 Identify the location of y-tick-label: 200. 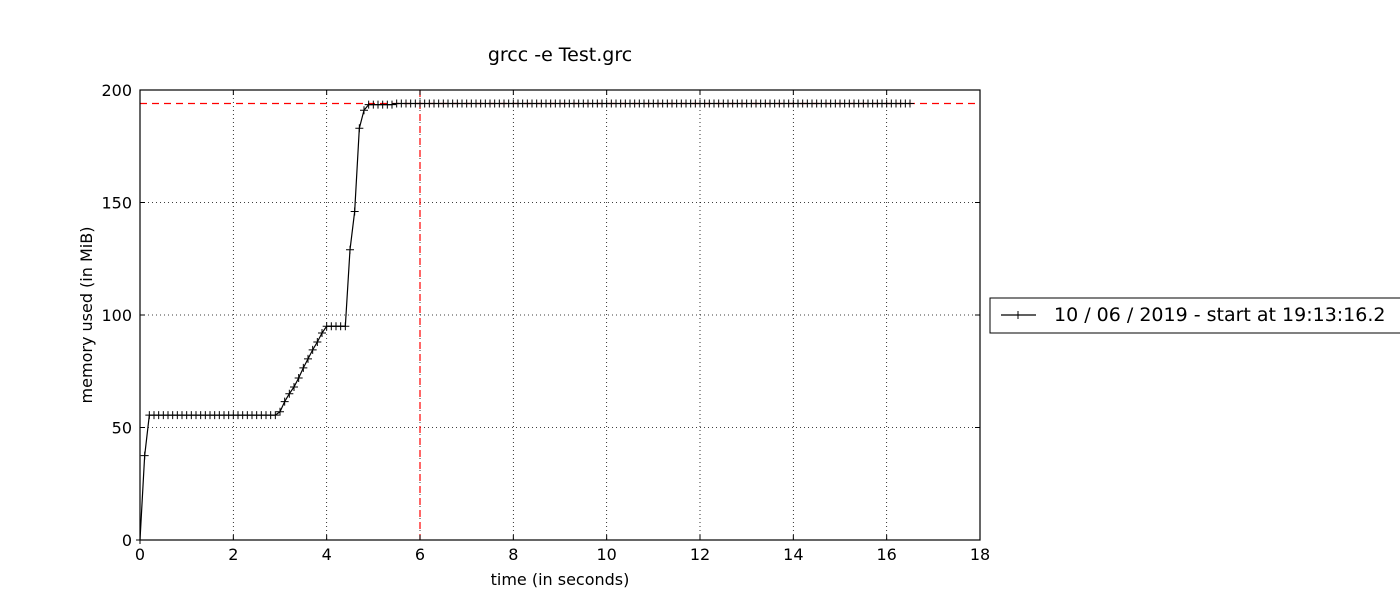
(116, 90).